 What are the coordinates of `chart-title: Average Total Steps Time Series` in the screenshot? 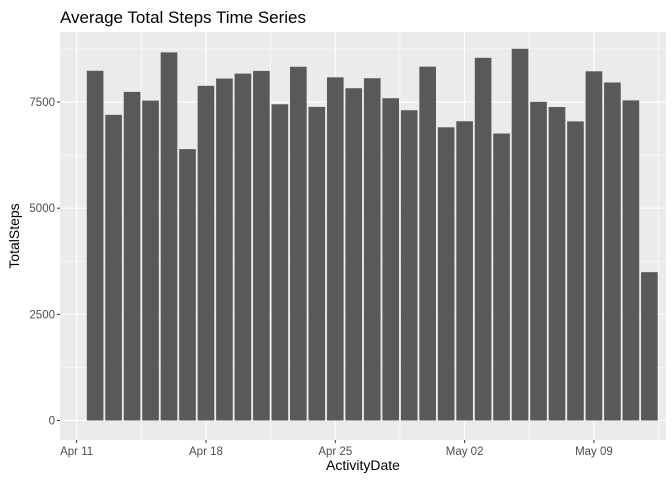 It's located at (183, 17).